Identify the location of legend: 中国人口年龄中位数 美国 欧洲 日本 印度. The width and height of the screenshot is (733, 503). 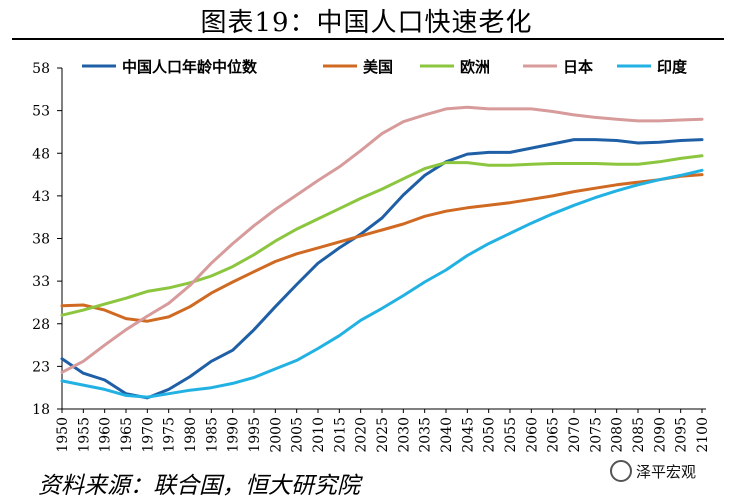
(385, 67).